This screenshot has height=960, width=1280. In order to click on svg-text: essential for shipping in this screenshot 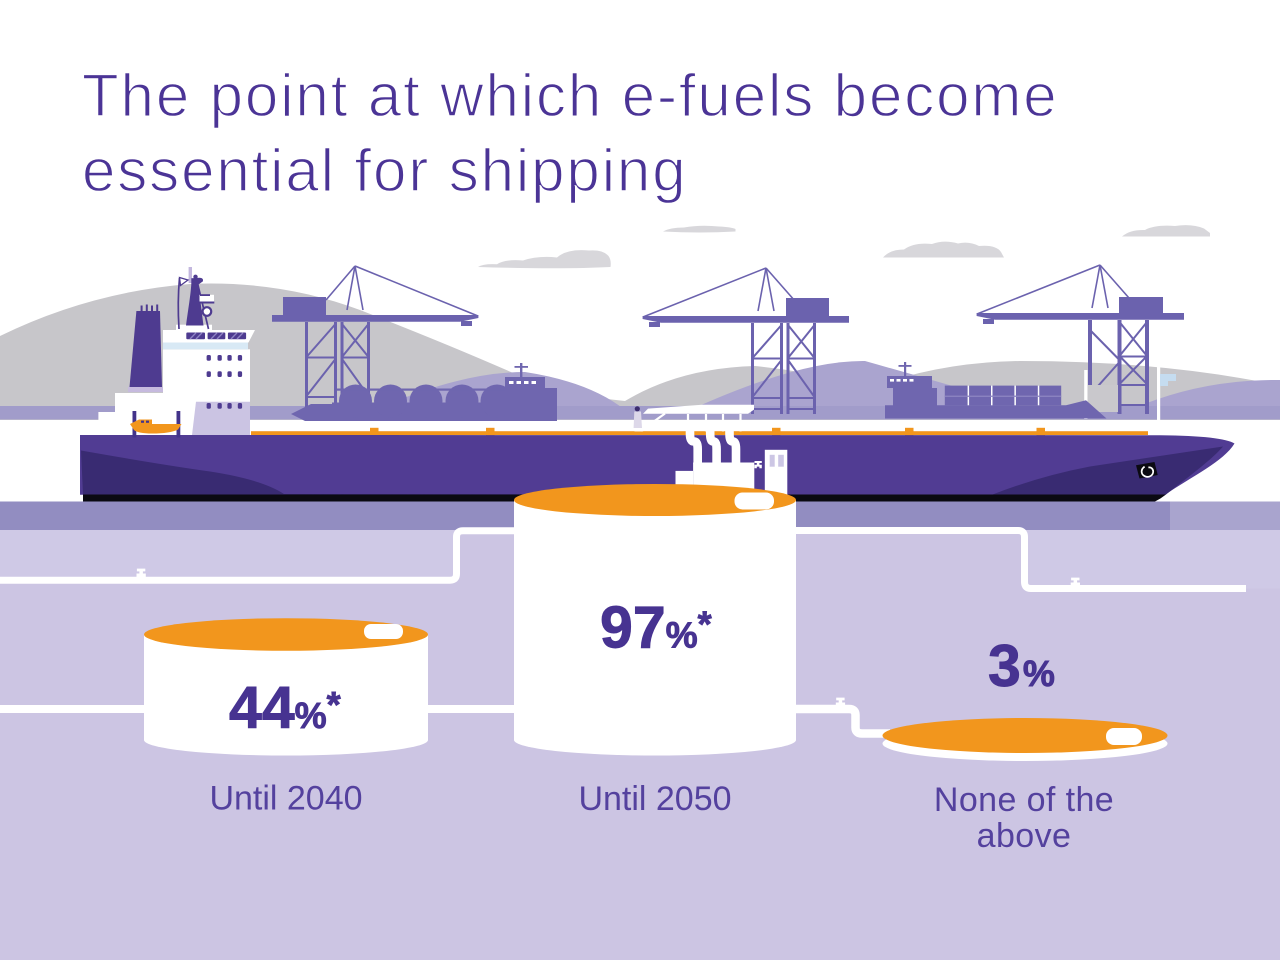, I will do `click(384, 170)`.